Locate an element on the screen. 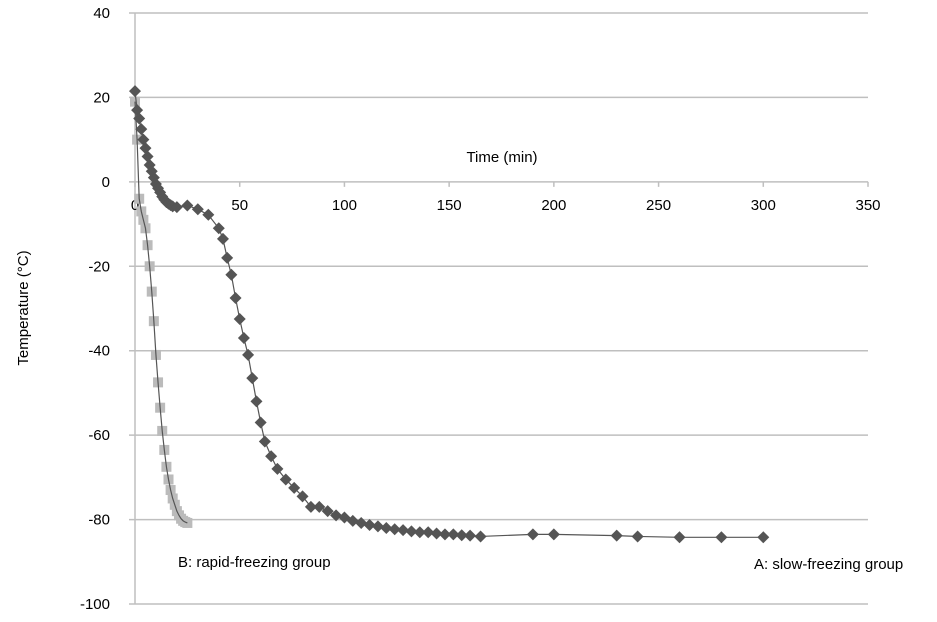 The image size is (937, 622). annotation-rapid: B: rapid-freezing group is located at coordinates (254, 562).